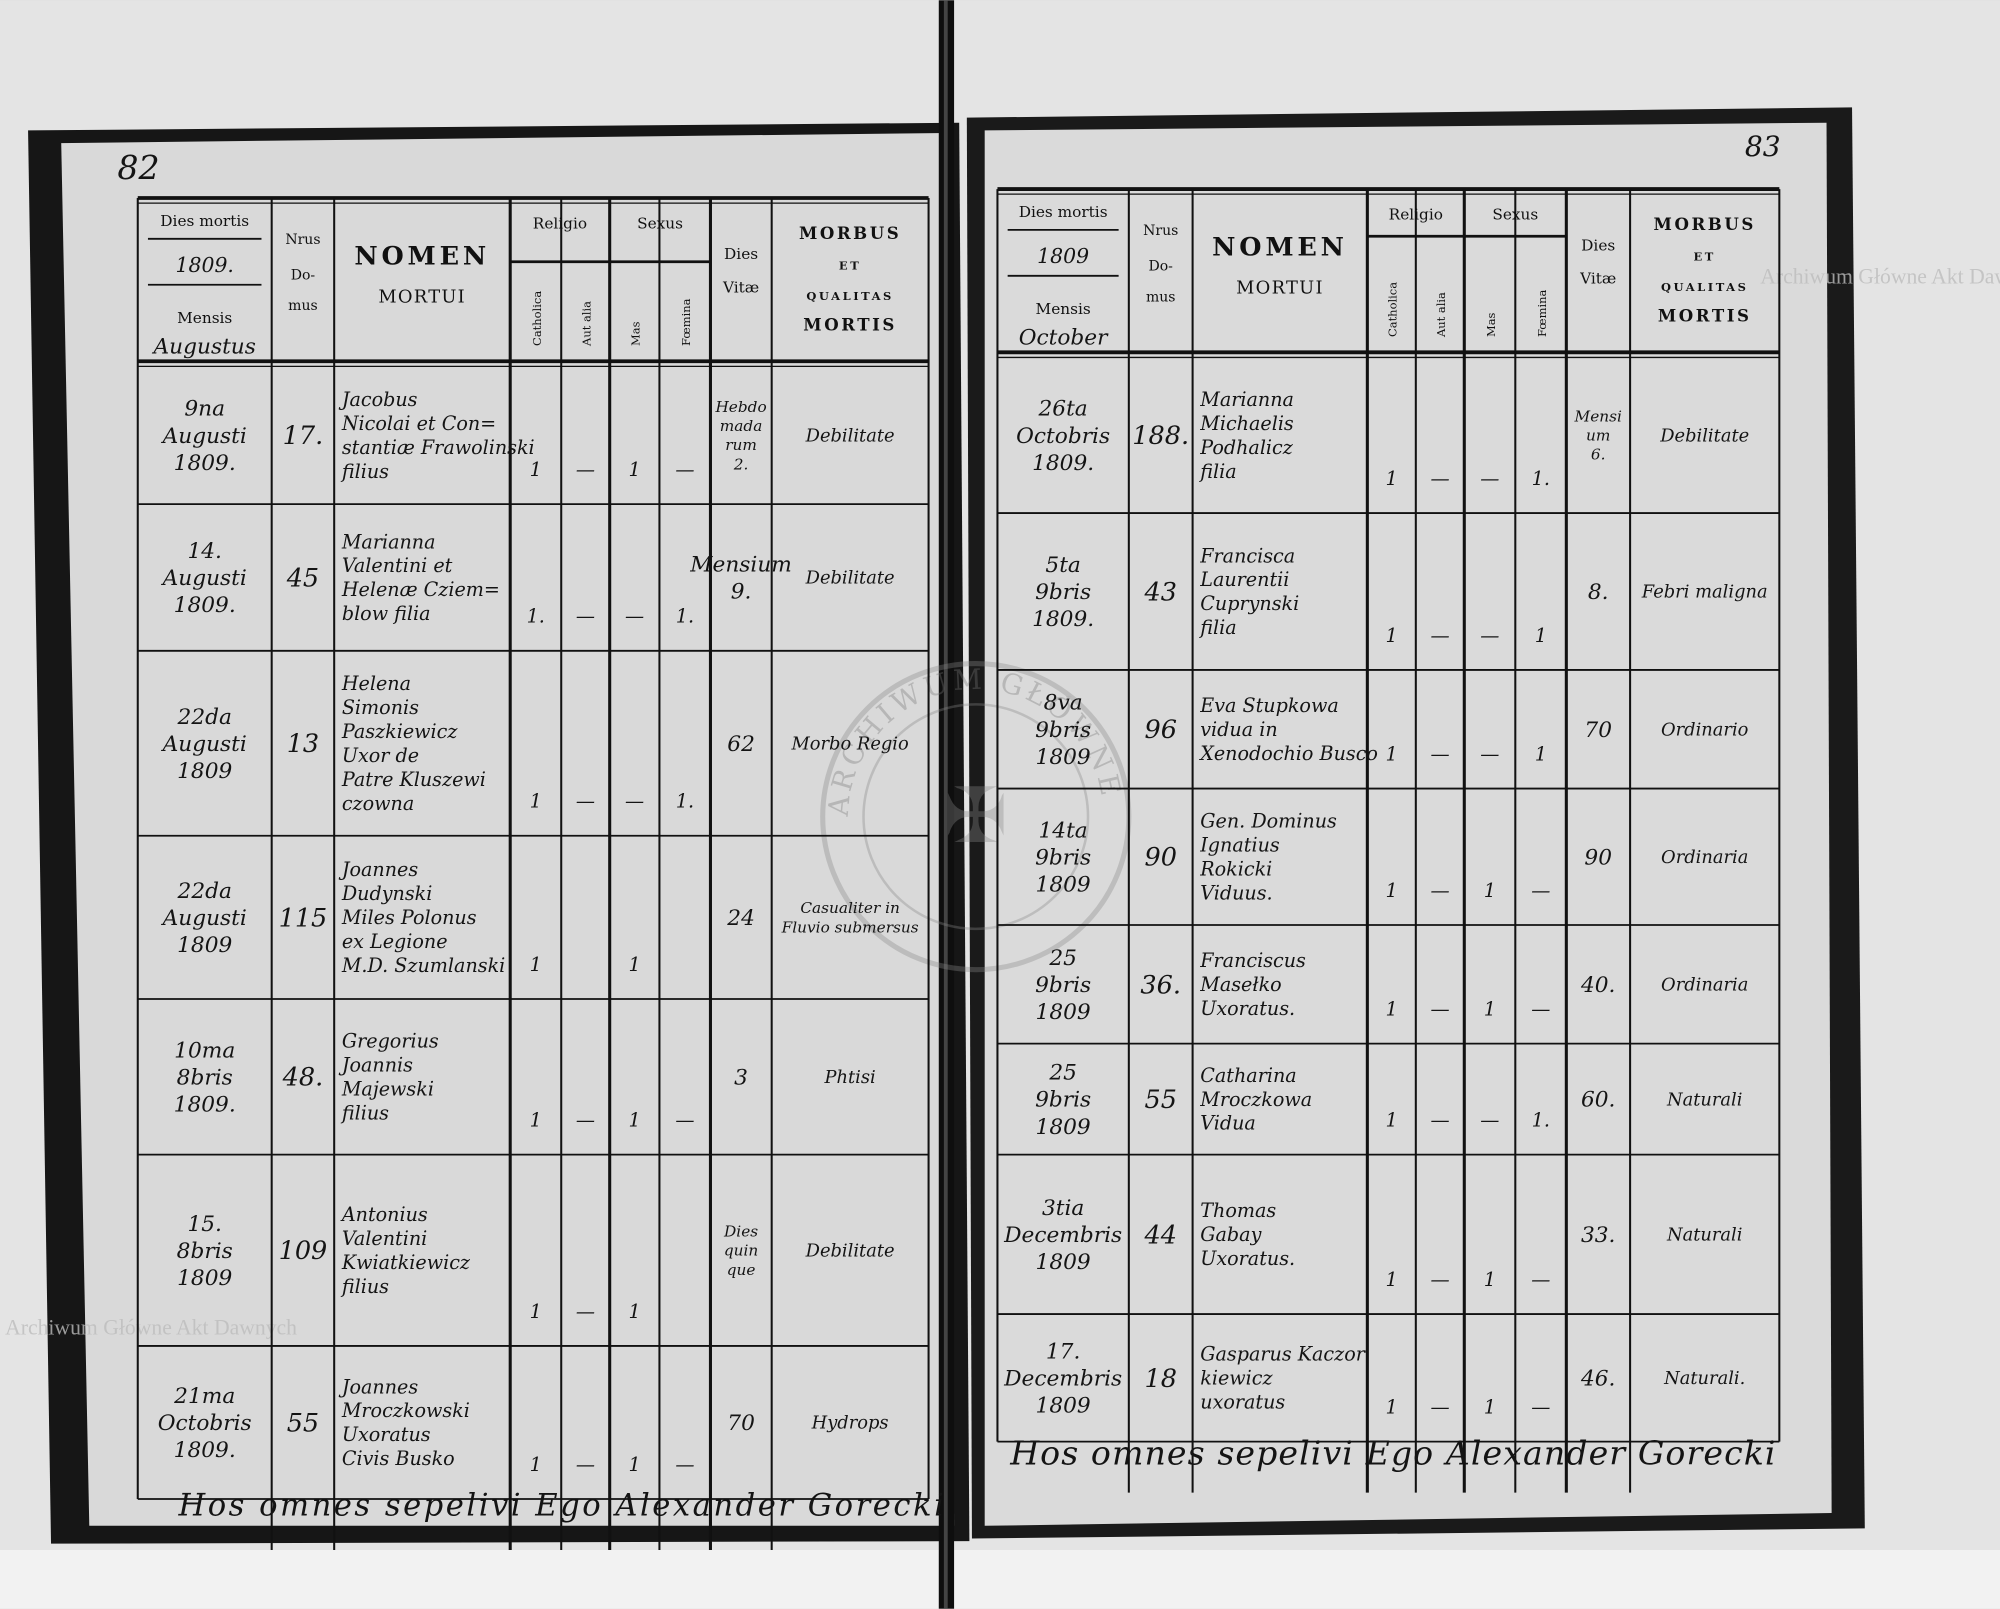 This screenshot has height=1609, width=2000. I want to click on header-mas: Mas, so click(1491, 324).